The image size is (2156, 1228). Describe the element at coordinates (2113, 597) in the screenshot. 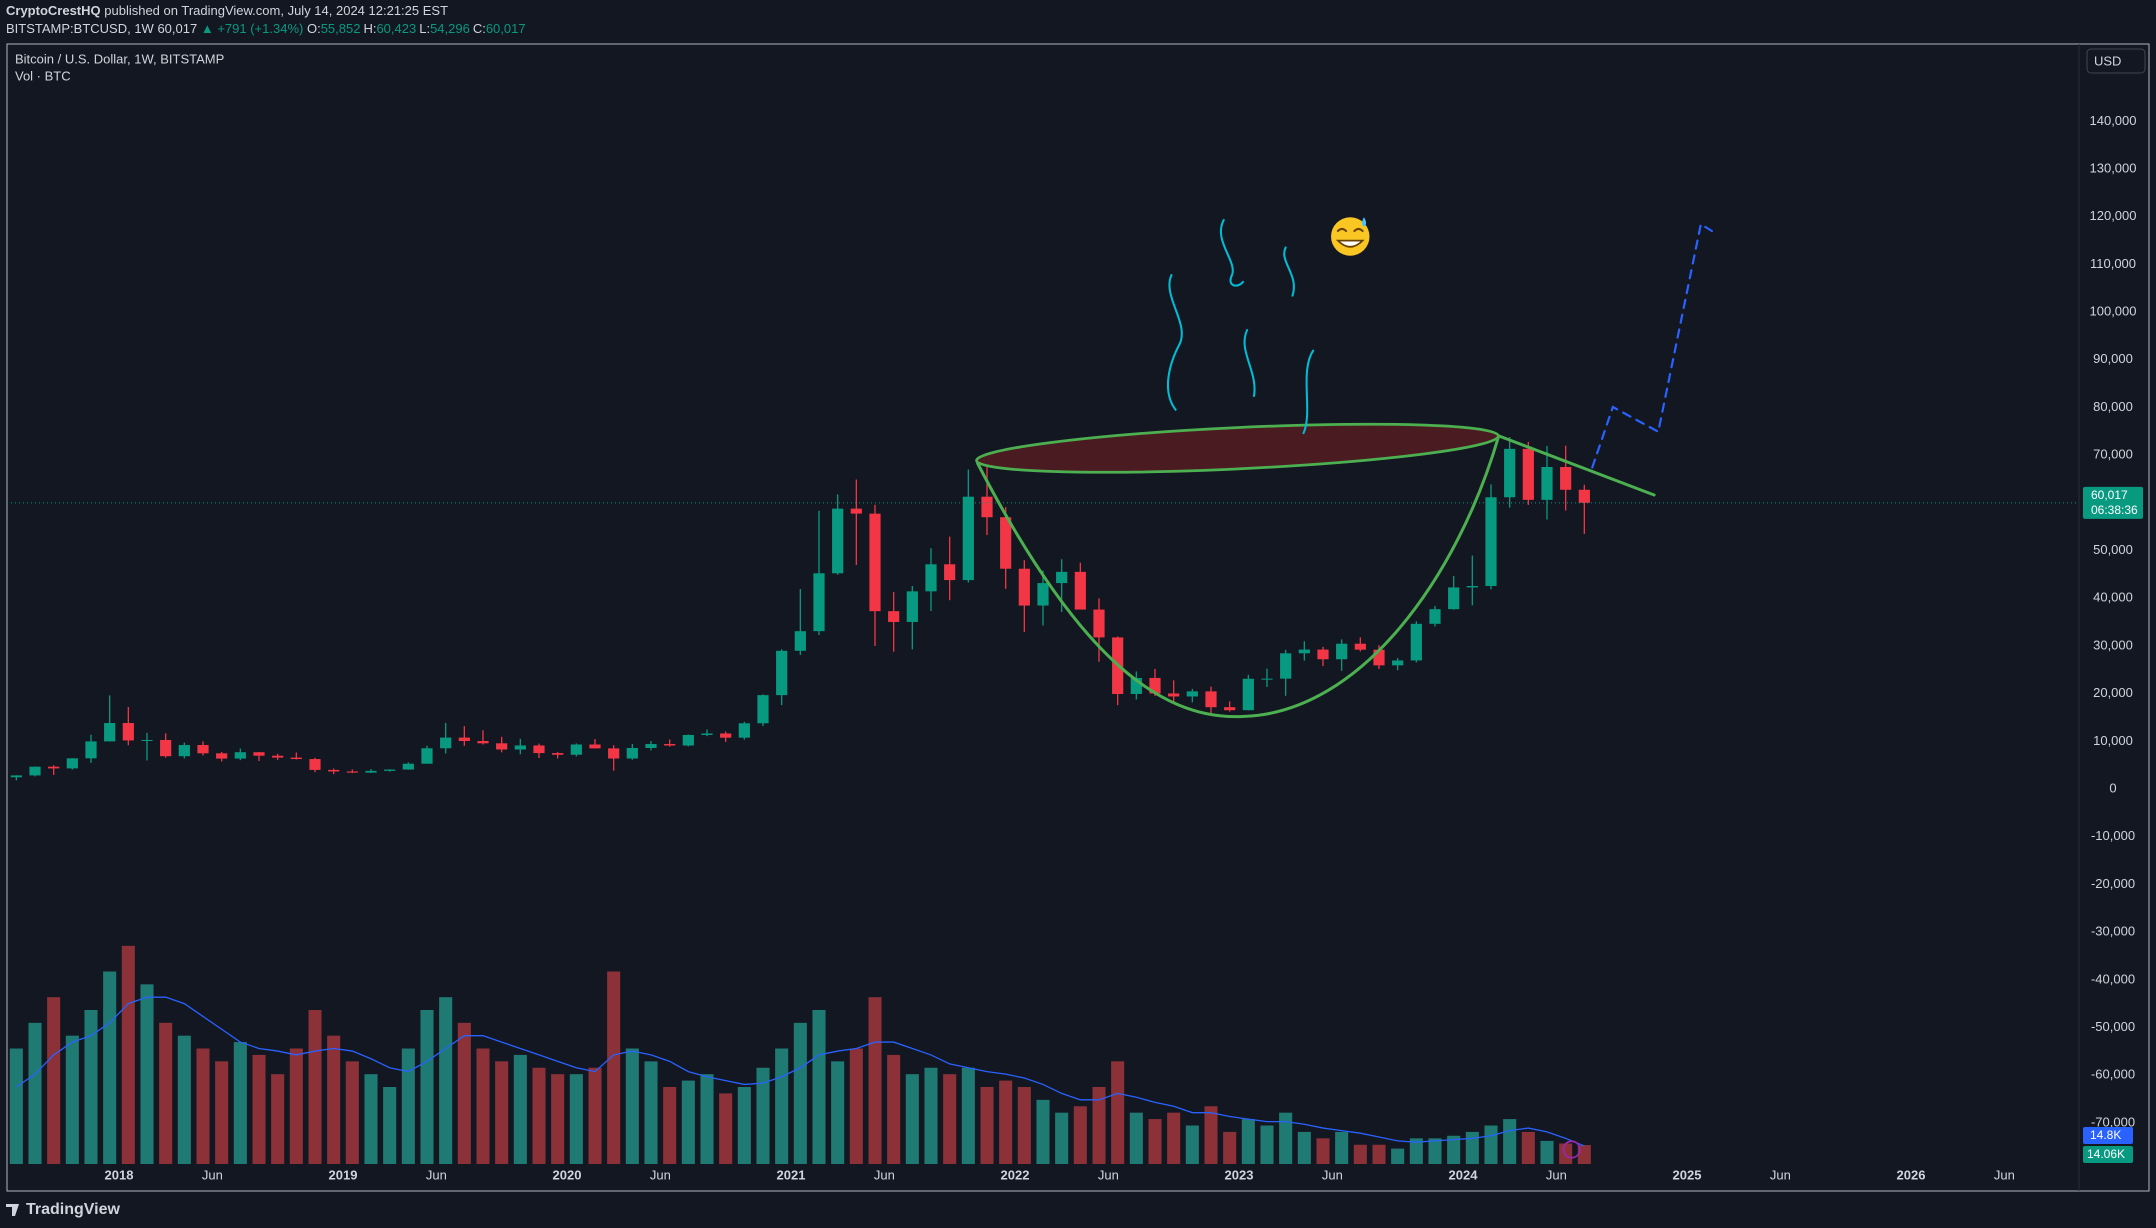

I see `y-tick-label: 40,000` at that location.